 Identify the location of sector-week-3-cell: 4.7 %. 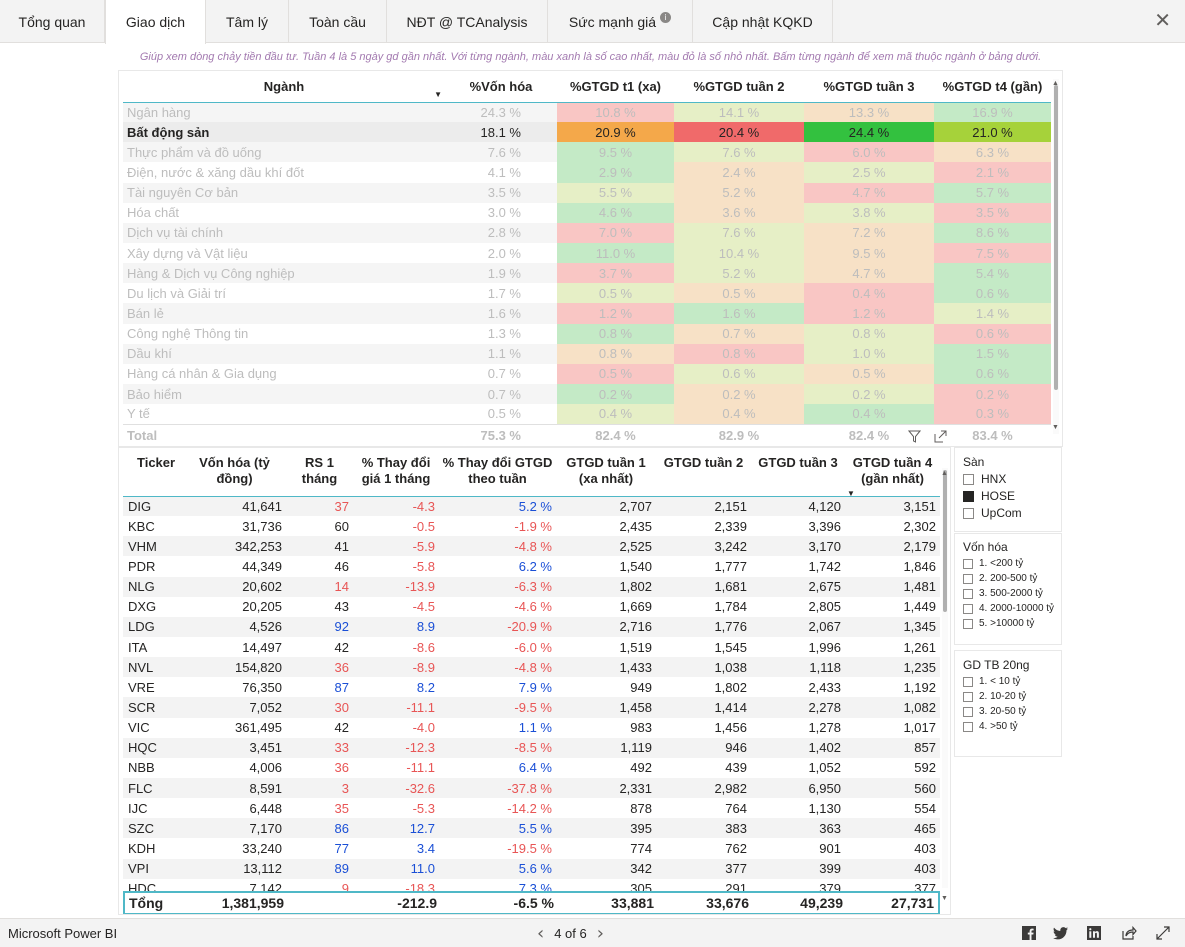
(869, 273).